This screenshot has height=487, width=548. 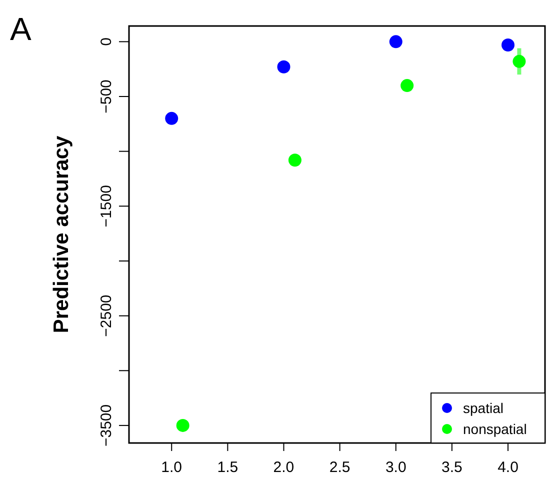 What do you see at coordinates (171, 467) in the screenshot?
I see `x-tick-label: 1.0` at bounding box center [171, 467].